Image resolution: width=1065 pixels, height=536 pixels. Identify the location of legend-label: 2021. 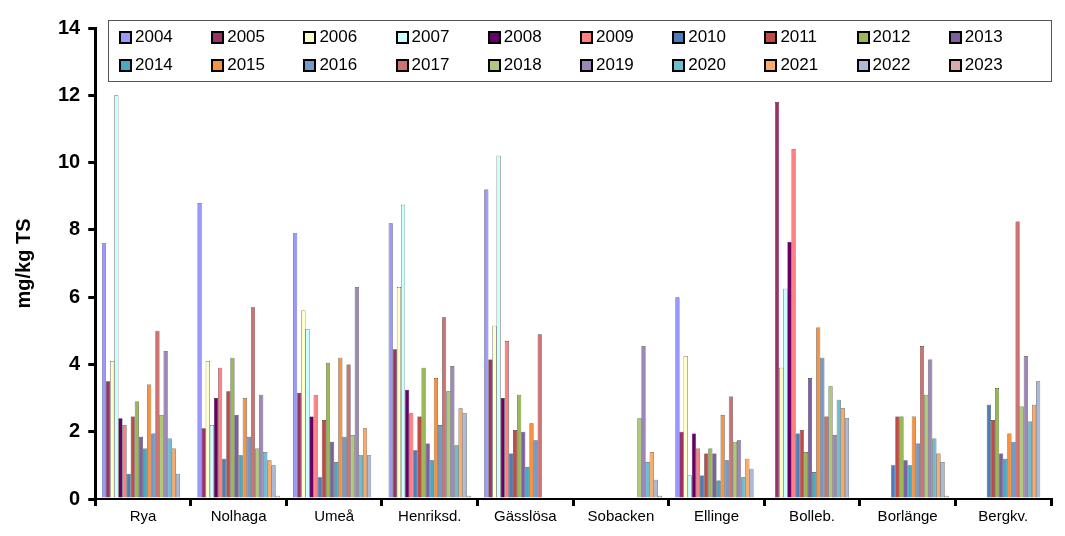
(799, 65).